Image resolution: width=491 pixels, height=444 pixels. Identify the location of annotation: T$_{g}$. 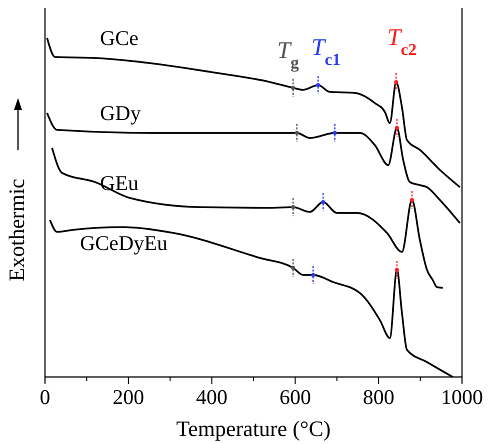
(288, 55).